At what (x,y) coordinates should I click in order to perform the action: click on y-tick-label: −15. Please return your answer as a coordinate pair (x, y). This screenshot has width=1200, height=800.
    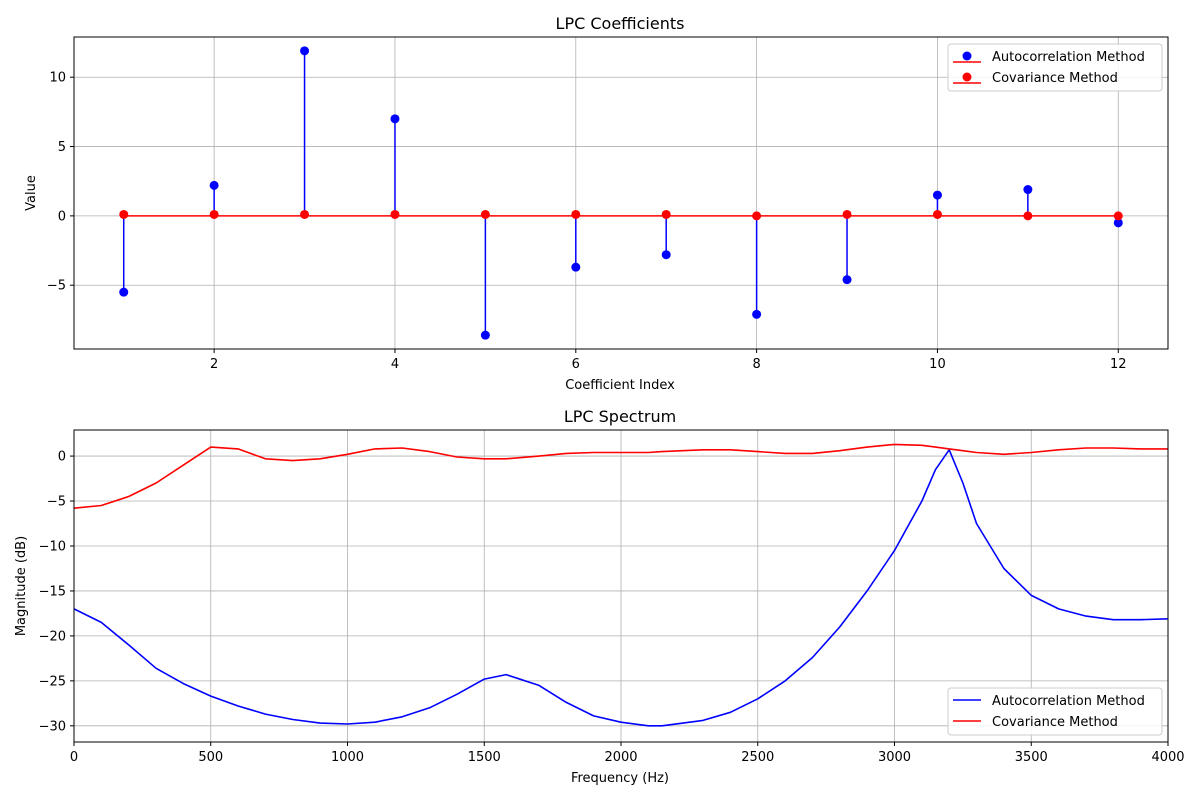
    Looking at the image, I should click on (52, 591).